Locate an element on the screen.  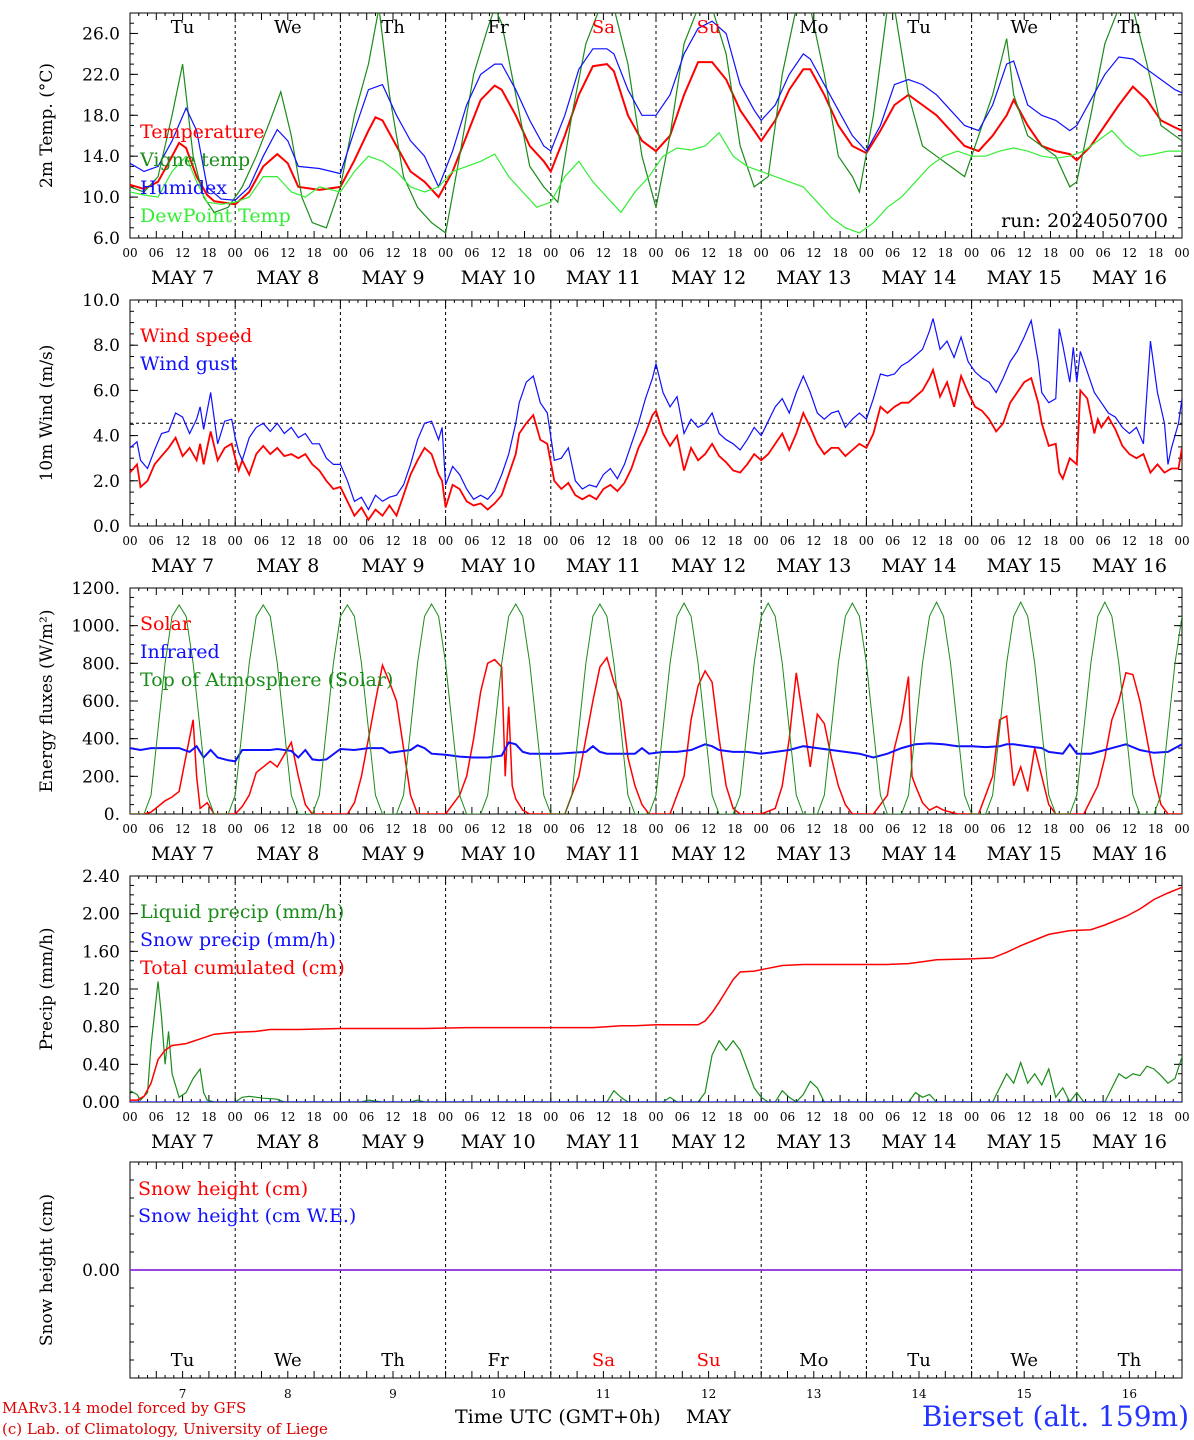
day-number-label: 10 is located at coordinates (498, 1394).